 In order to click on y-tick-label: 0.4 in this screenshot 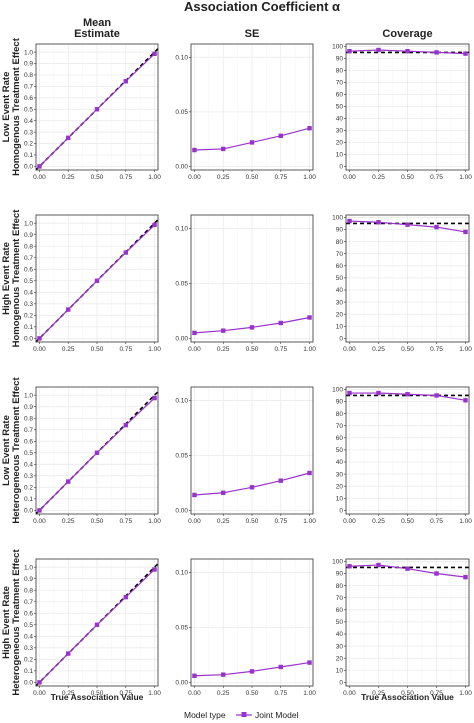, I will do `click(28, 121)`.